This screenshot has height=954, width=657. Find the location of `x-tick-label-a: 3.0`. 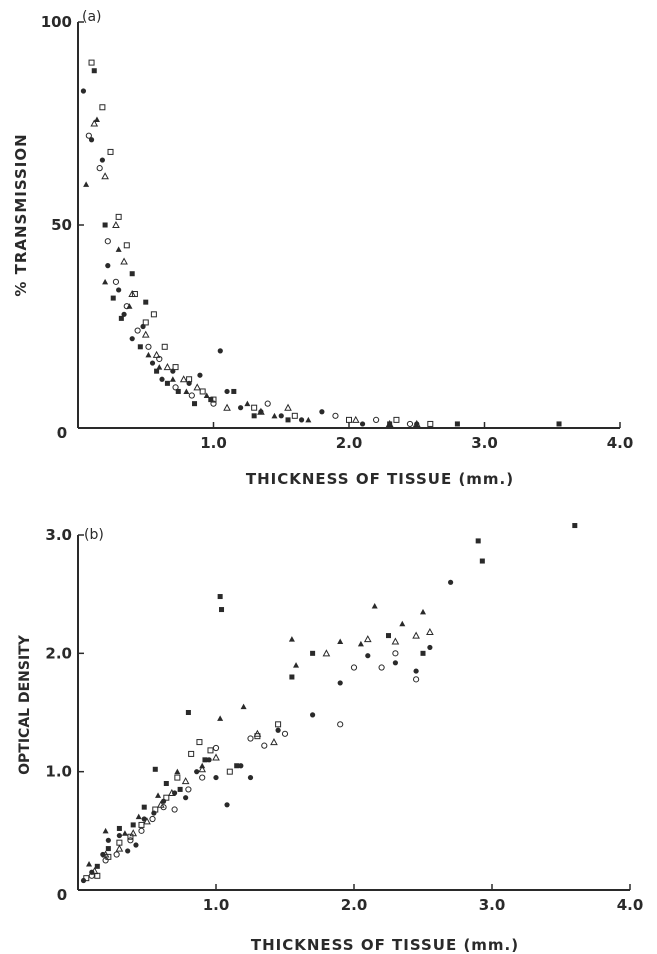

x-tick-label-a: 3.0 is located at coordinates (484, 443).